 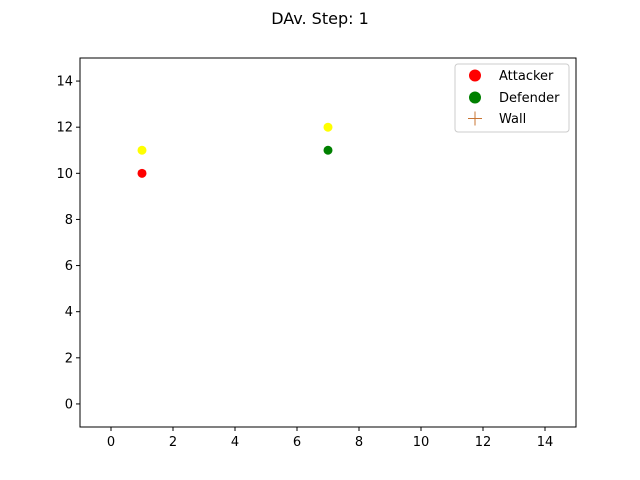 I want to click on legend-marker-defender, so click(x=475, y=97).